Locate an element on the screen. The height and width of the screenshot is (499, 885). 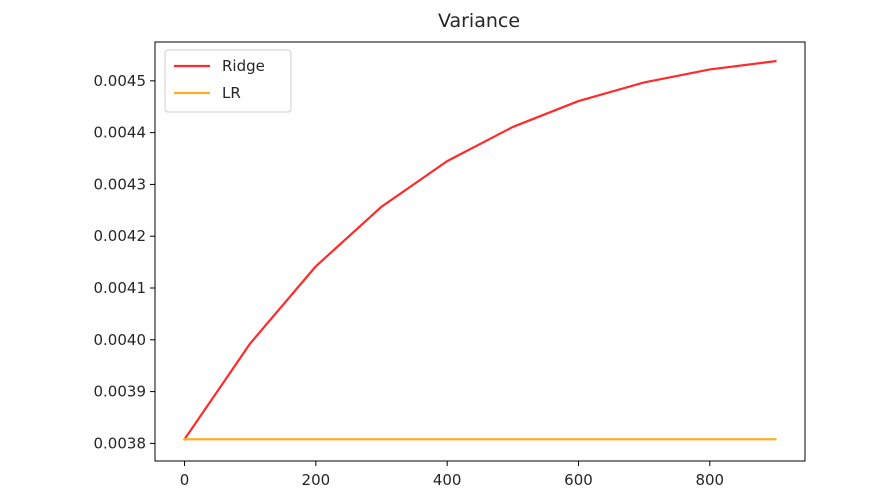
y-tick-label: 0.0043 is located at coordinates (120, 184).